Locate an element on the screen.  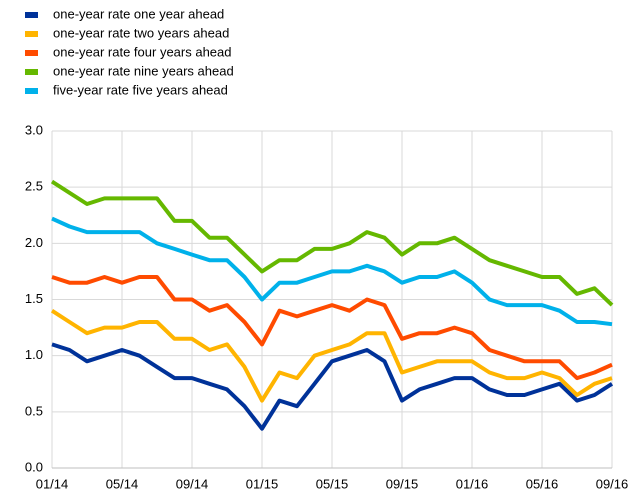
legend-label: five-year rate five years ahead is located at coordinates (140, 89).